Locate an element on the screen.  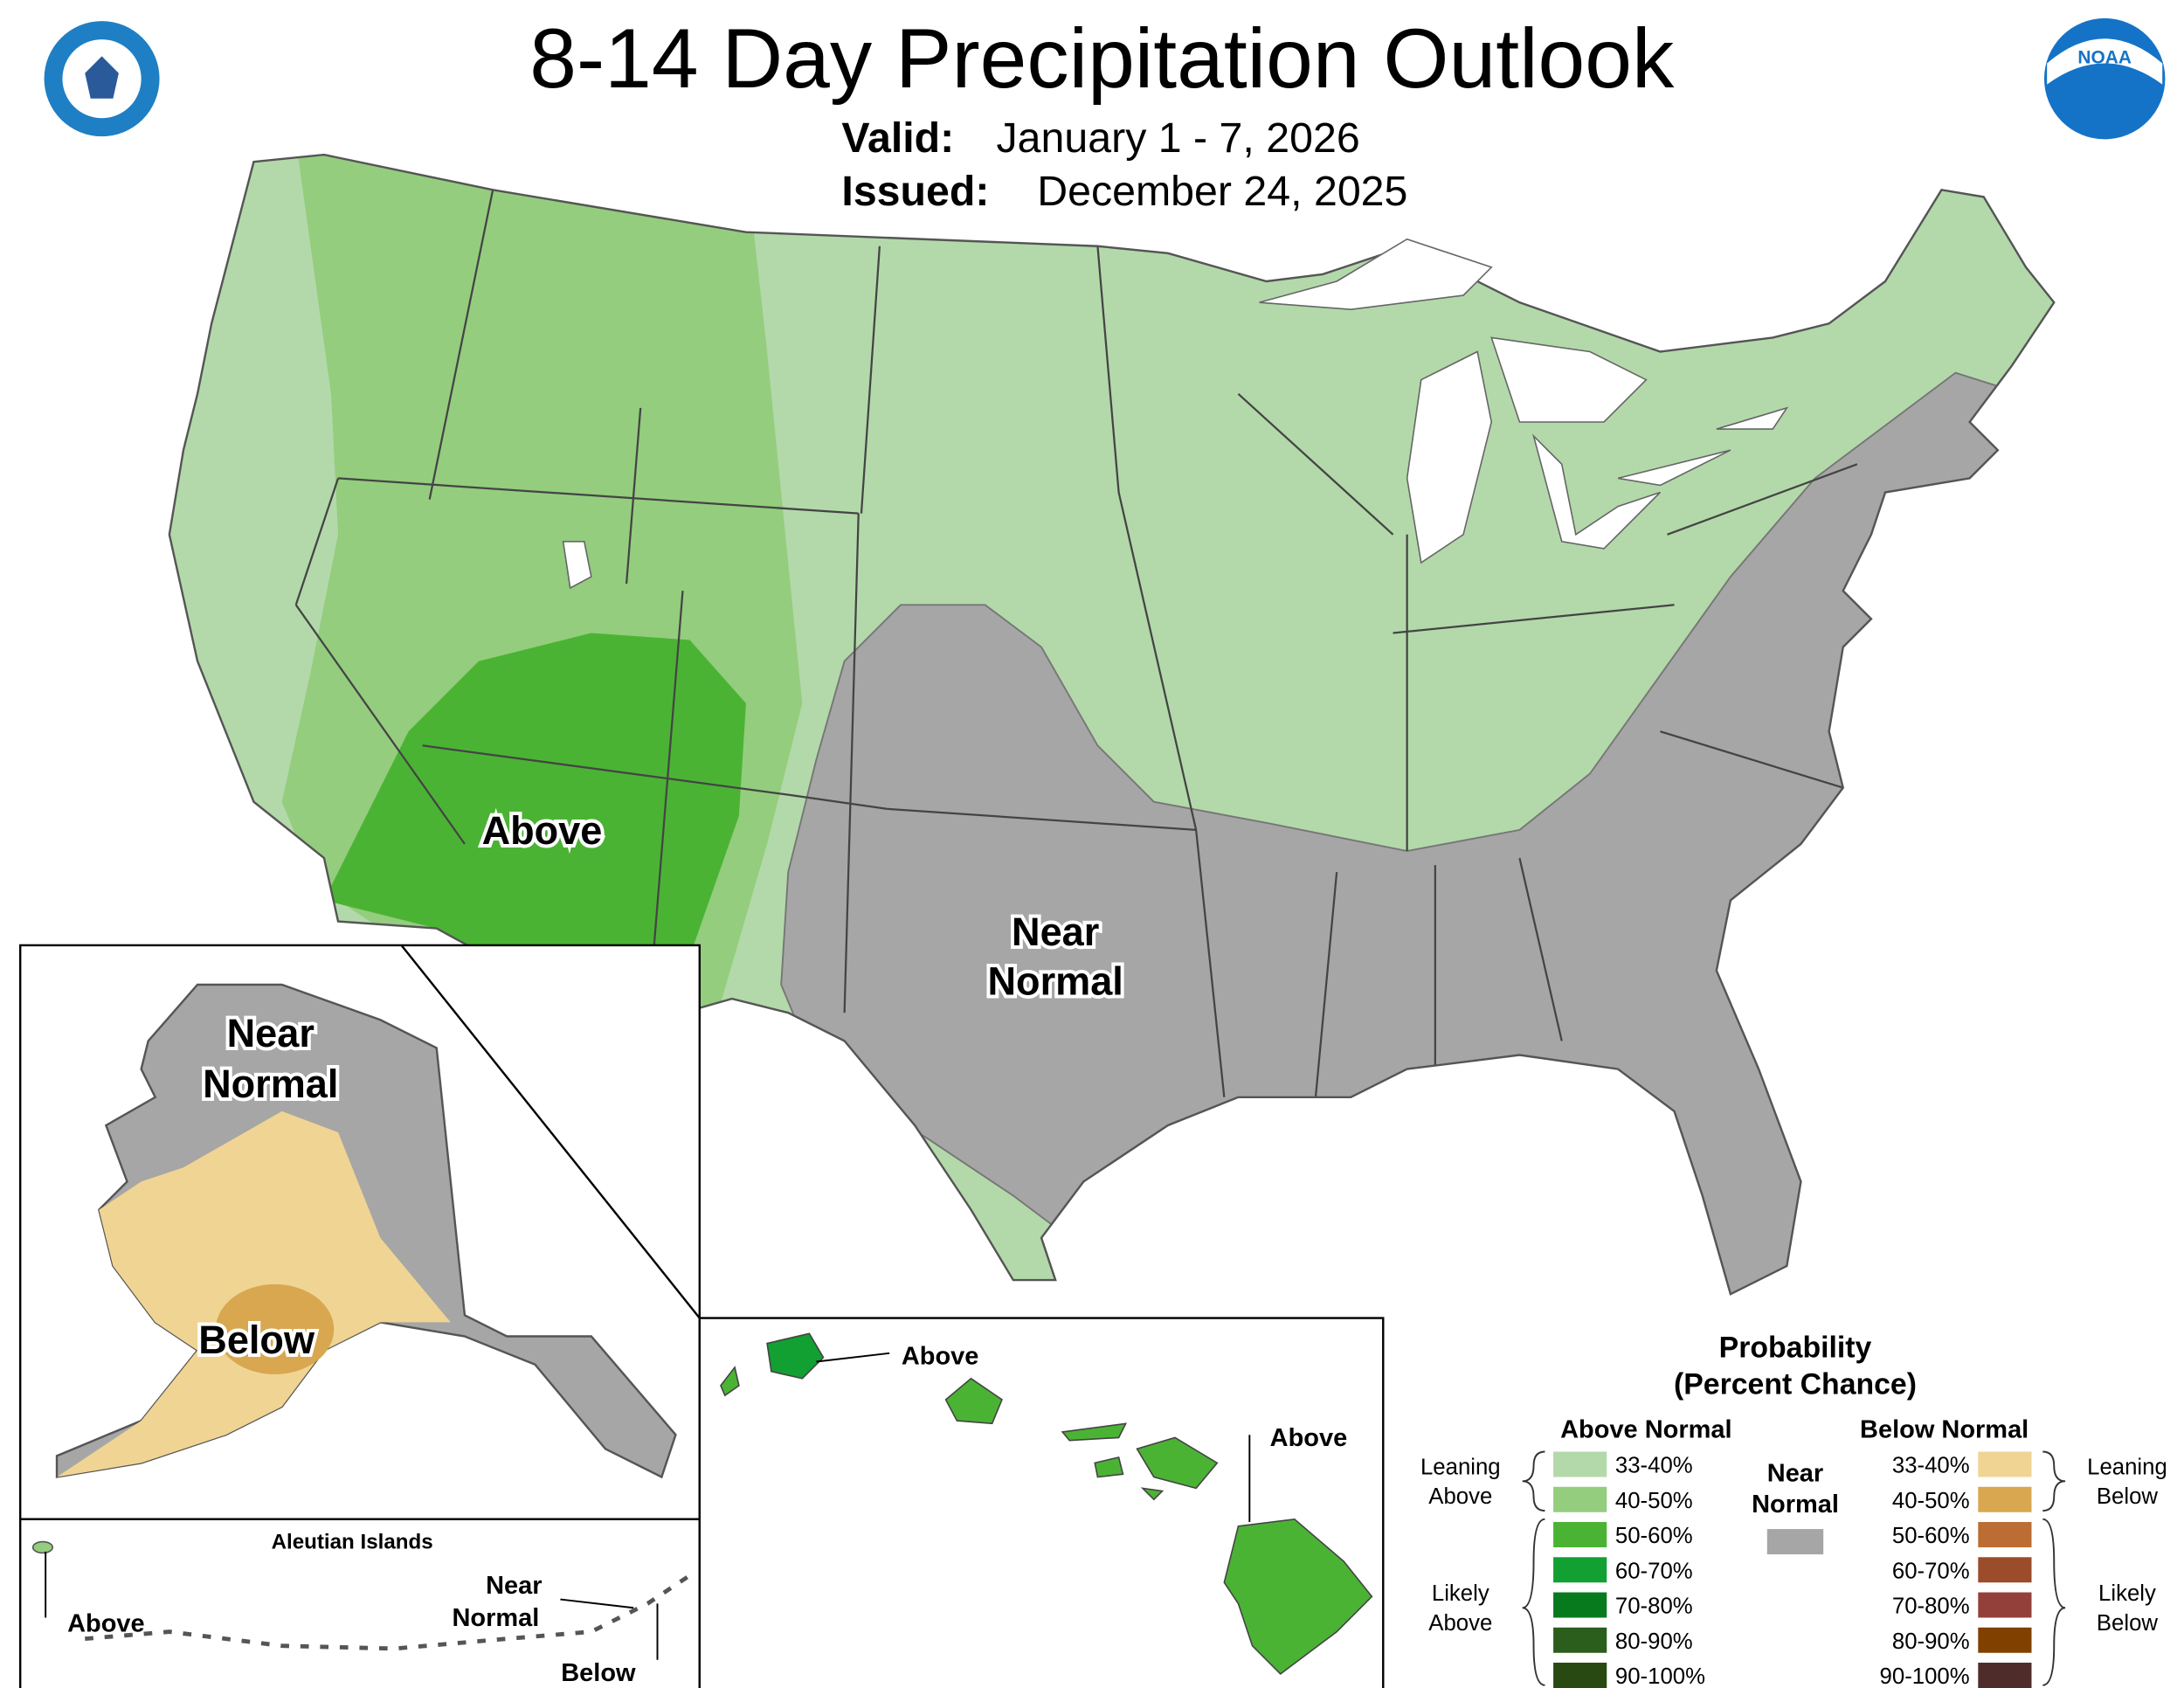
great-lakes is located at coordinates (1175, 414).